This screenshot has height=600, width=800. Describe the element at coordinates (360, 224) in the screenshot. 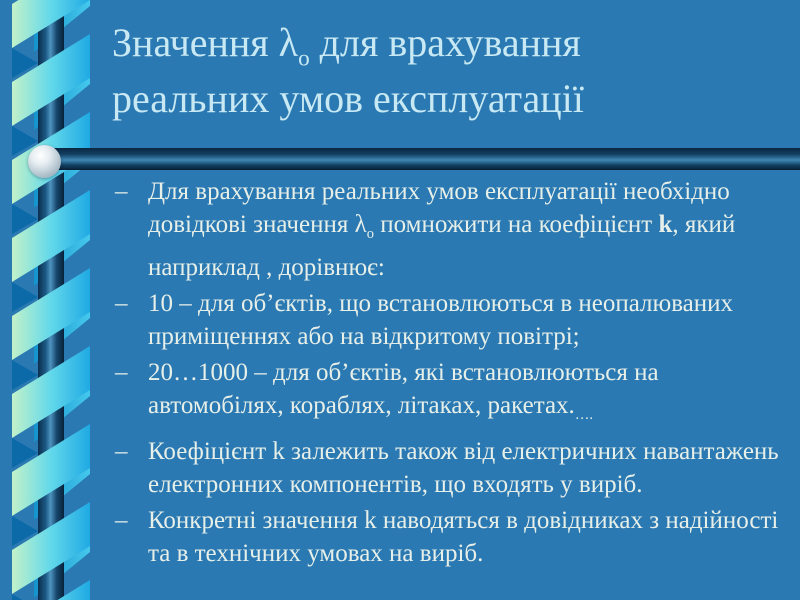

I see `text-run: λ` at that location.